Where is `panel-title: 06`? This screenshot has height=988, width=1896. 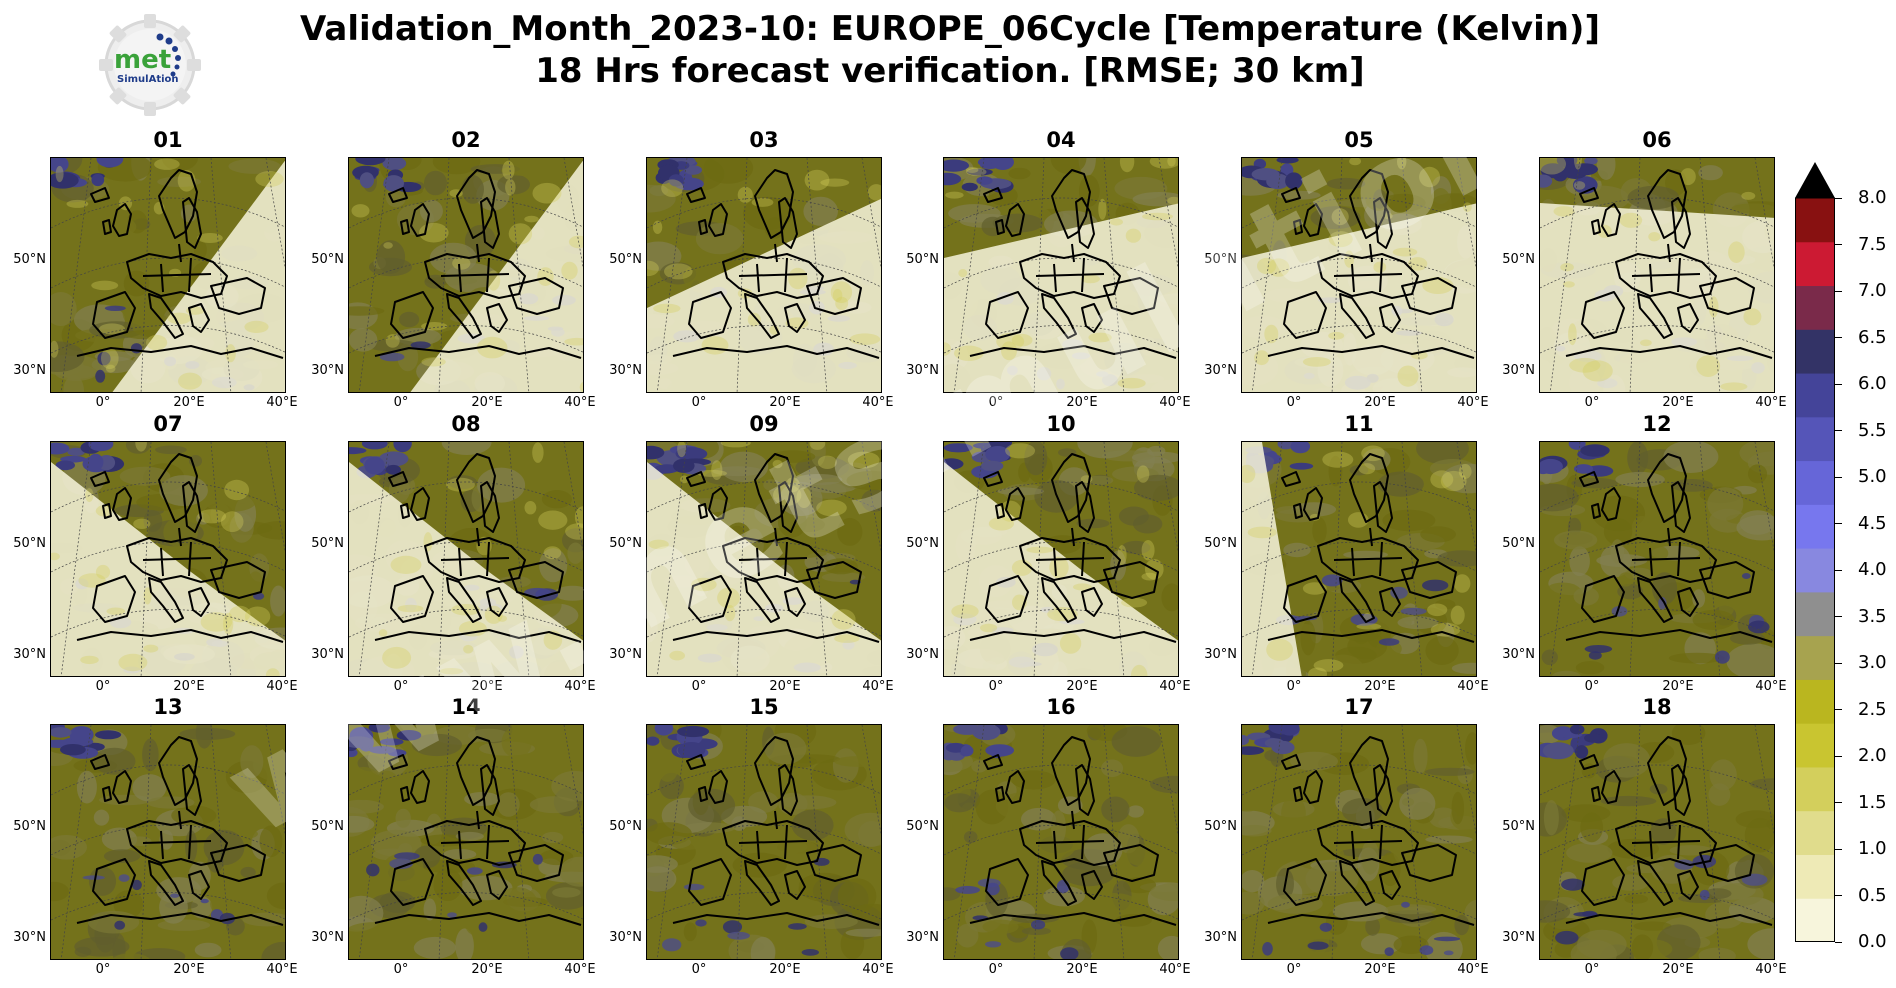
panel-title: 06 is located at coordinates (1657, 140).